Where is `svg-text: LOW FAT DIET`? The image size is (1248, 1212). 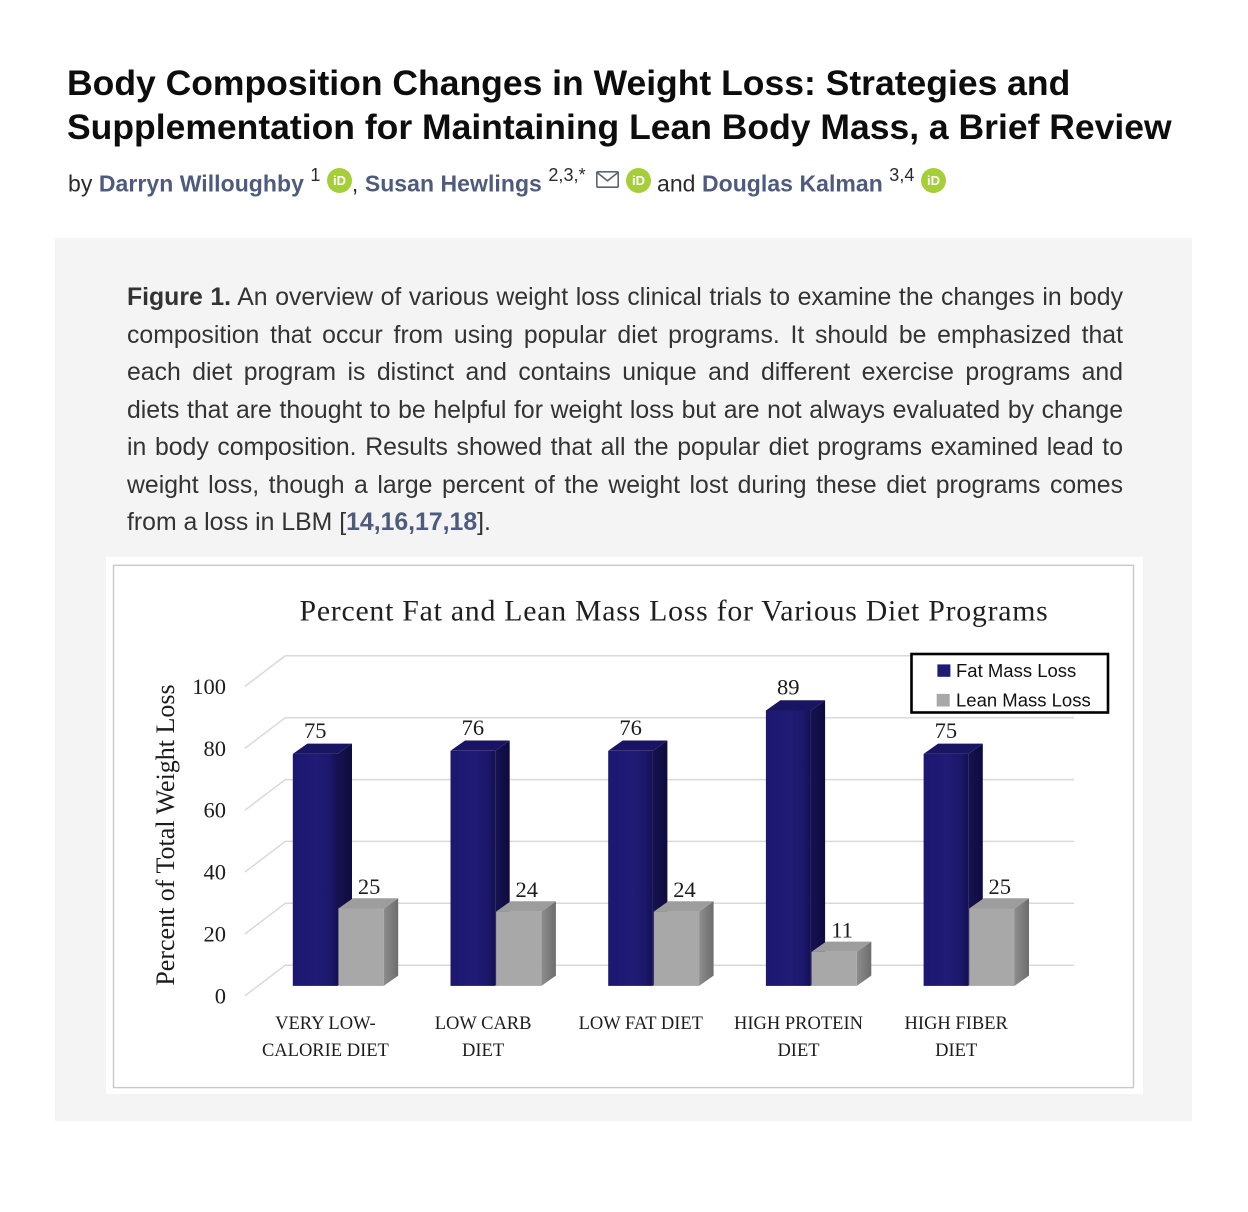 svg-text: LOW FAT DIET is located at coordinates (641, 1024).